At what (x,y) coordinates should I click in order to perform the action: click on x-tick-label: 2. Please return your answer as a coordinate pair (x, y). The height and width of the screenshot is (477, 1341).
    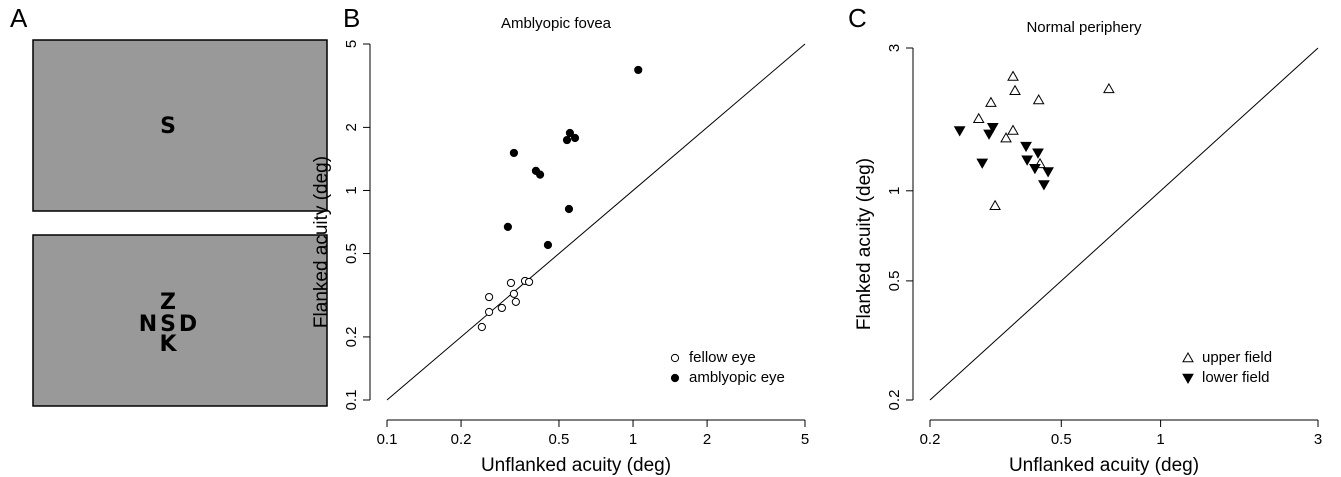
    Looking at the image, I should click on (707, 439).